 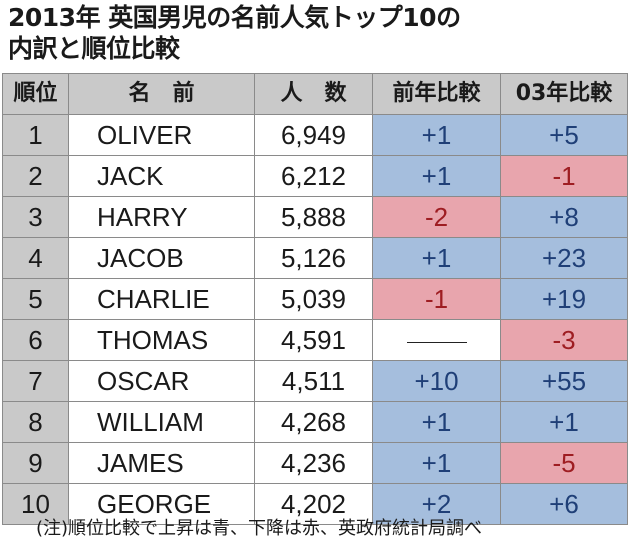 I want to click on name-cell: WILLIAM, so click(x=161, y=422).